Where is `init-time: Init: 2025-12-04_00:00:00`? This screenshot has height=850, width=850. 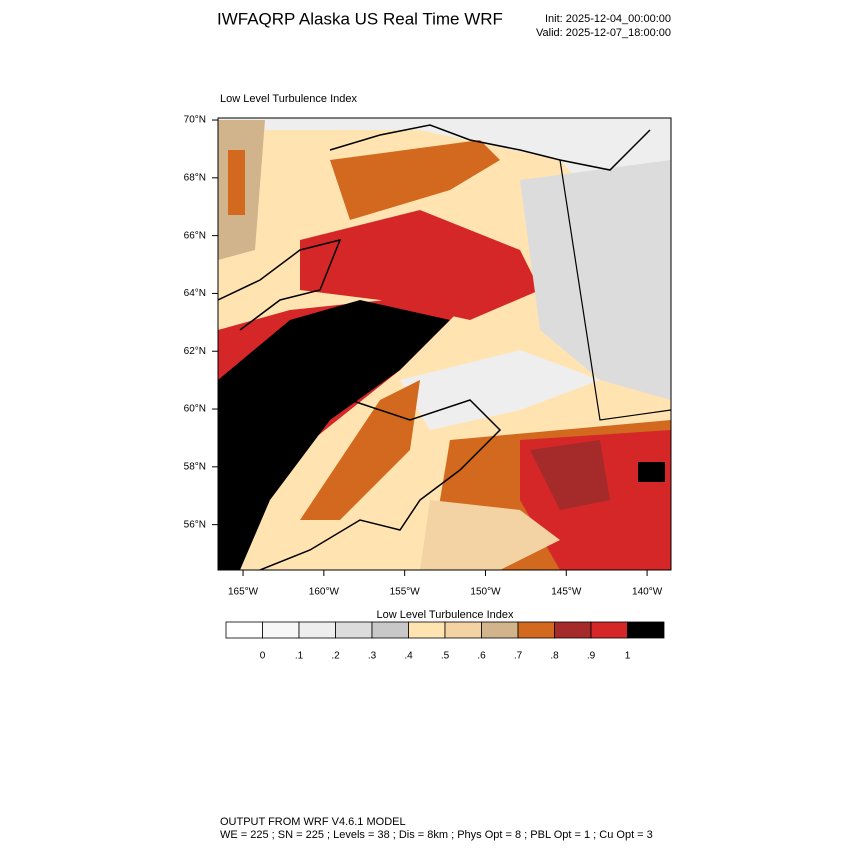 init-time: Init: 2025-12-04_00:00:00 is located at coordinates (608, 19).